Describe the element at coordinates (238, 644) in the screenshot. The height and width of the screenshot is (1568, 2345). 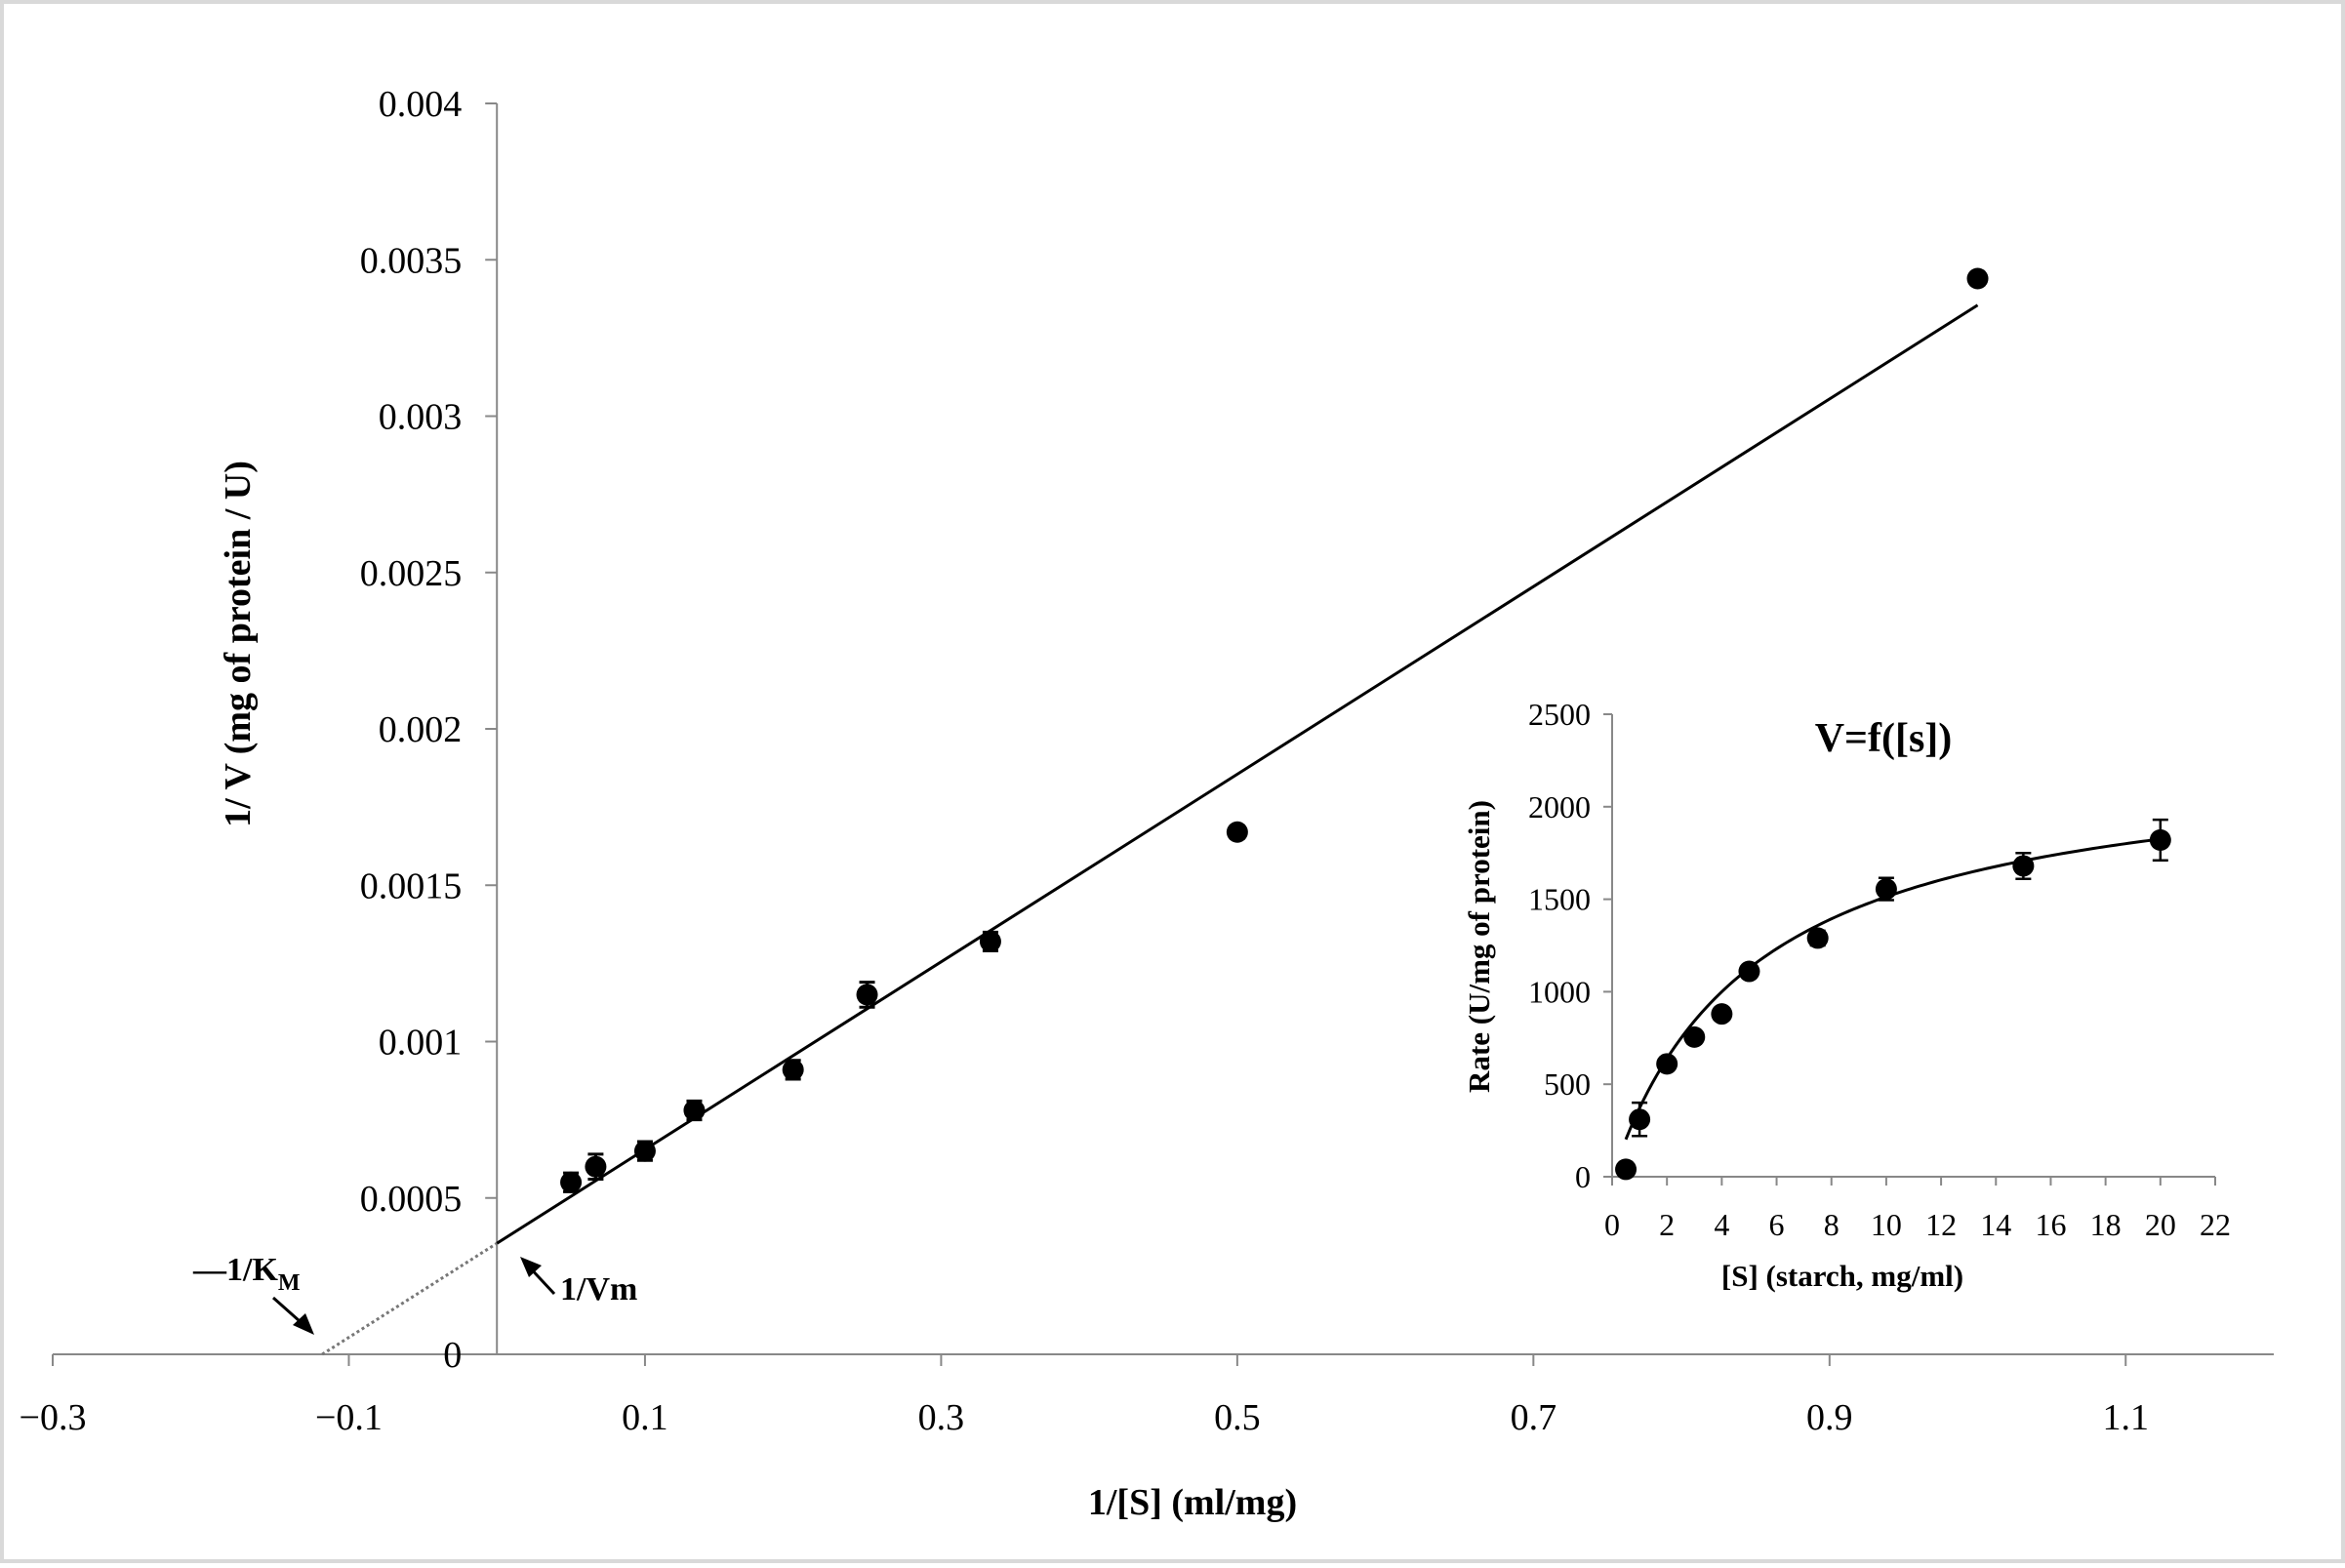
I see `y-axis-label: 1/ V (mg of protein / U)` at that location.